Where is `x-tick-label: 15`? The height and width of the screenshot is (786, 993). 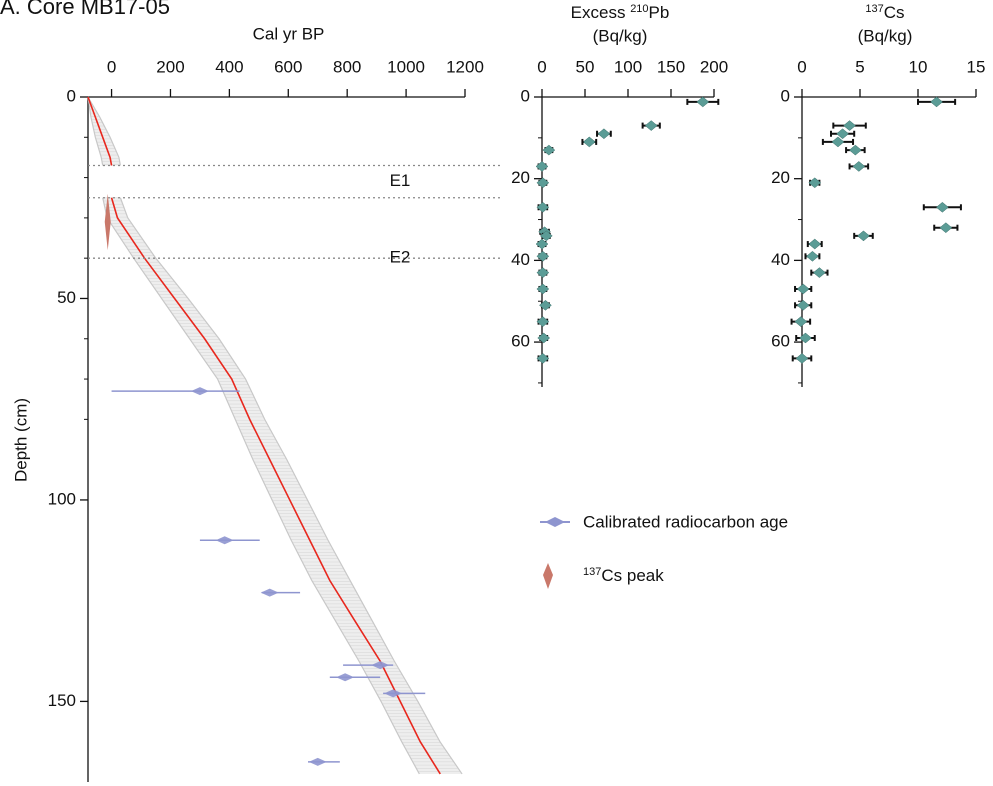 x-tick-label: 15 is located at coordinates (976, 66).